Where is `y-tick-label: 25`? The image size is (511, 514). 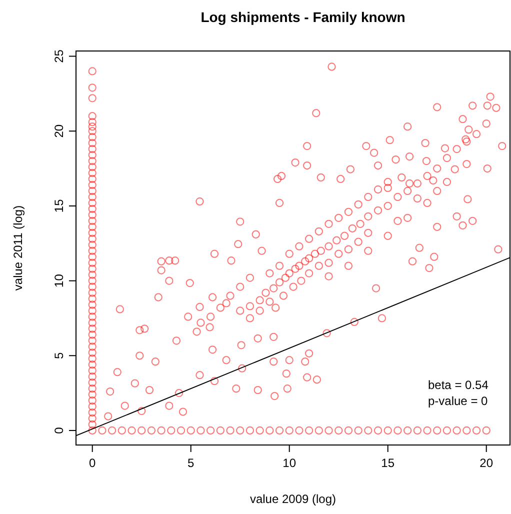 y-tick-label: 25 is located at coordinates (59, 56).